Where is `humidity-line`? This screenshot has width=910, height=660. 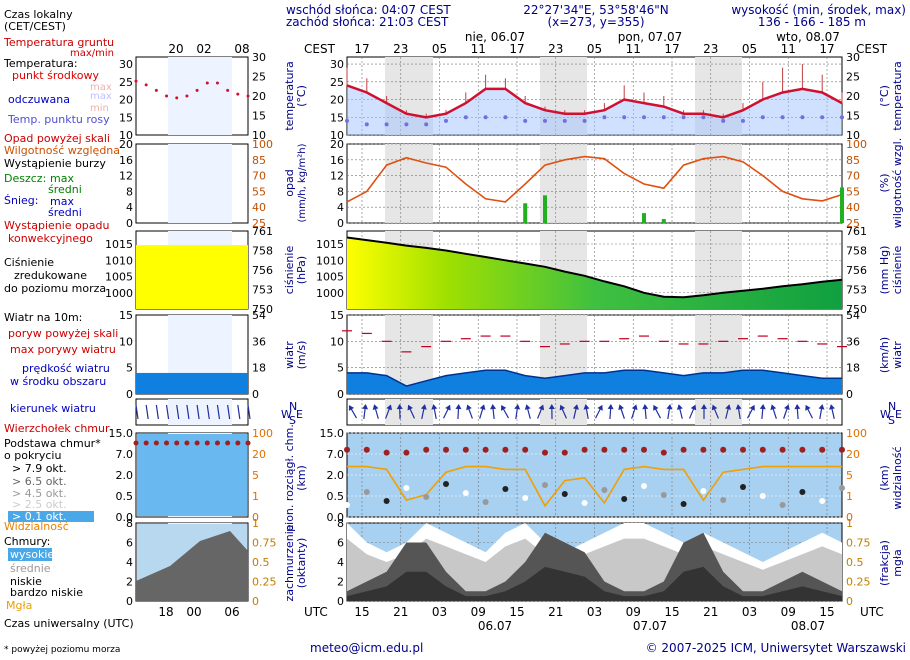 humidity-line is located at coordinates (594, 179).